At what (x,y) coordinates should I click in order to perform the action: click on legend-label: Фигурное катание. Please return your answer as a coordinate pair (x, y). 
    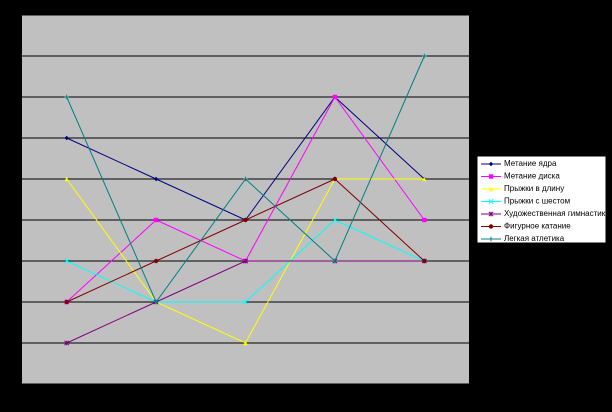
    Looking at the image, I should click on (537, 226).